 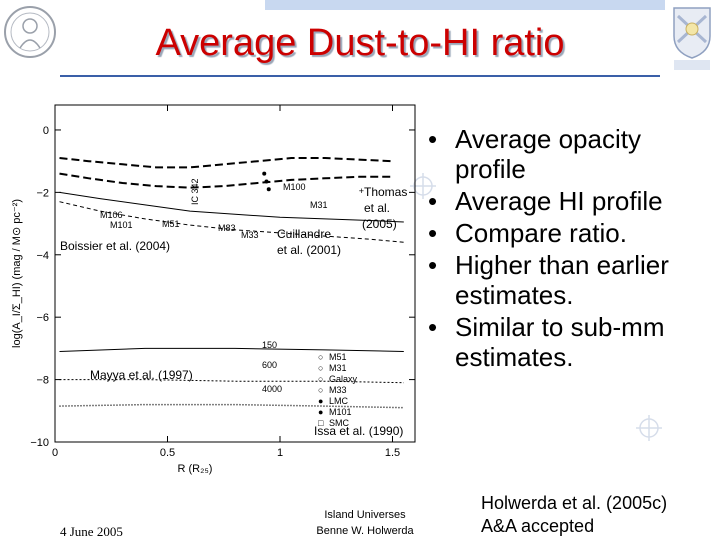 I want to click on label-600: 600, so click(x=269, y=365).